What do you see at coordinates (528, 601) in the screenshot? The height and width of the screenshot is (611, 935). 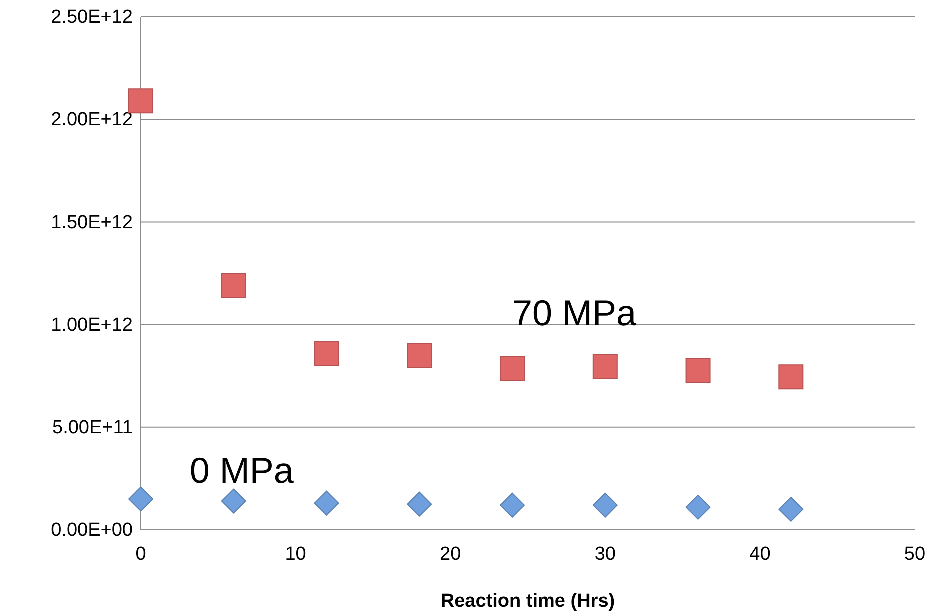 I see `x-axis-title: Reaction time (Hrs)` at bounding box center [528, 601].